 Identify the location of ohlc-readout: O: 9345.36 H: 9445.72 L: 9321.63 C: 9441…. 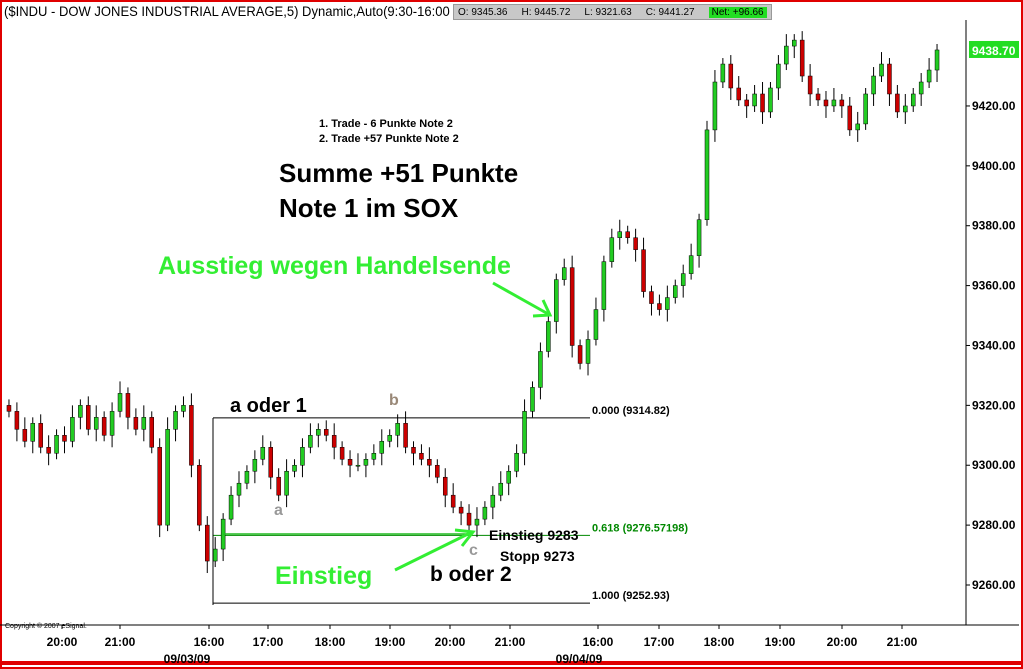
(612, 12).